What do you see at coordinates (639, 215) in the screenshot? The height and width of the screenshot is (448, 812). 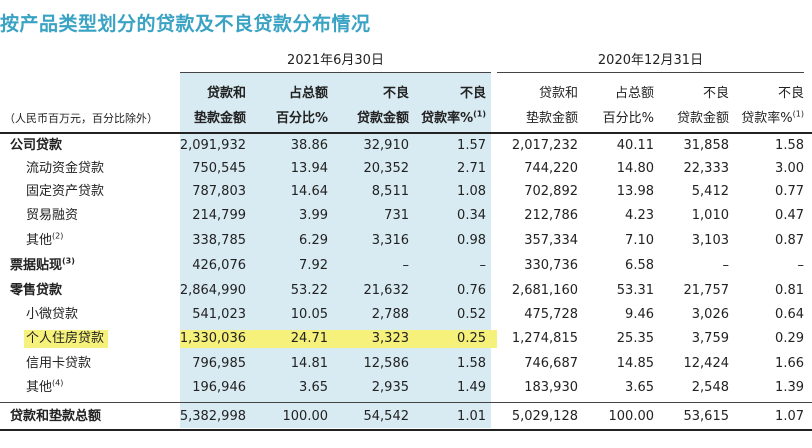 I see `table-cell: 4.23` at bounding box center [639, 215].